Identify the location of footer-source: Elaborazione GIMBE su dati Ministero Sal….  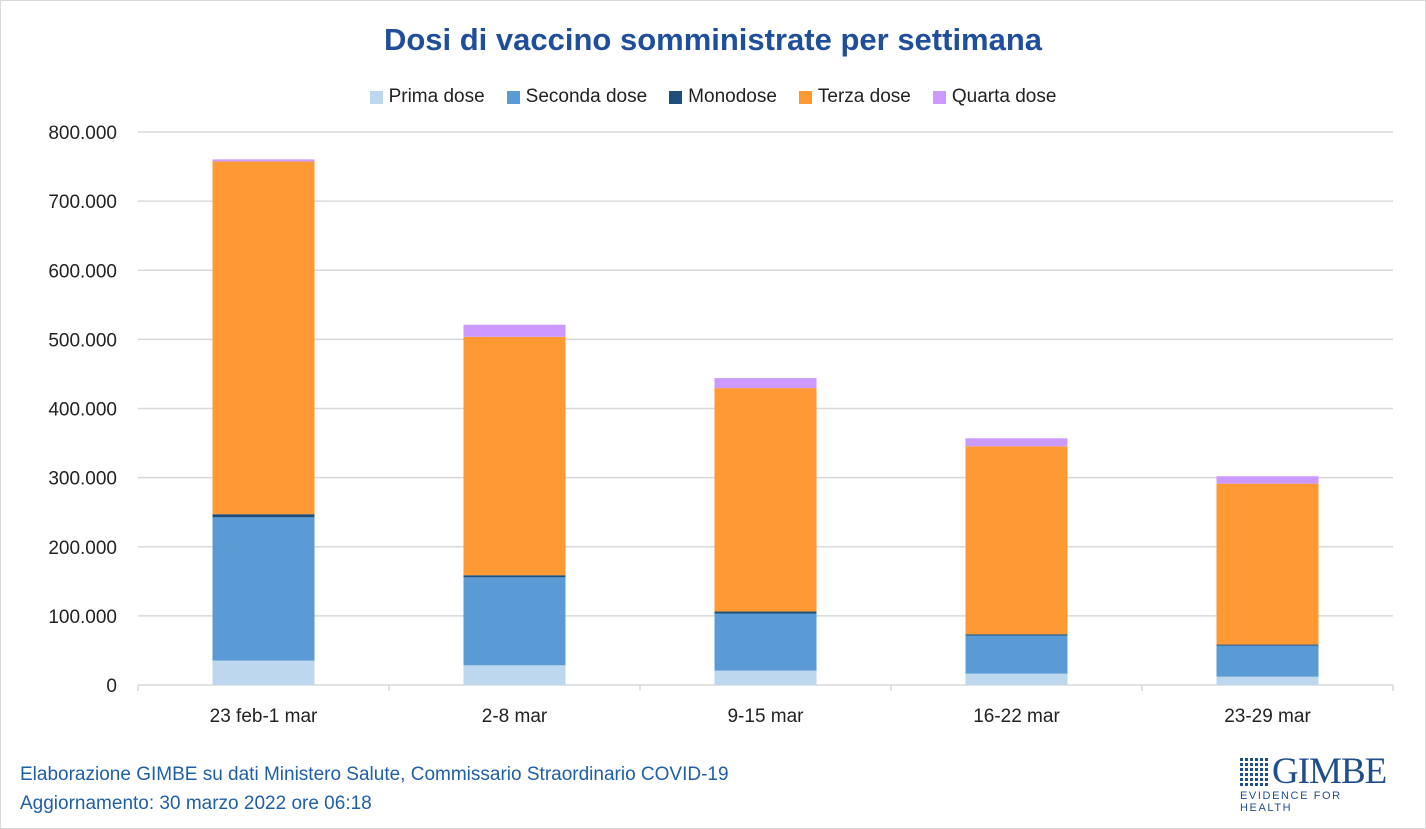
(374, 774).